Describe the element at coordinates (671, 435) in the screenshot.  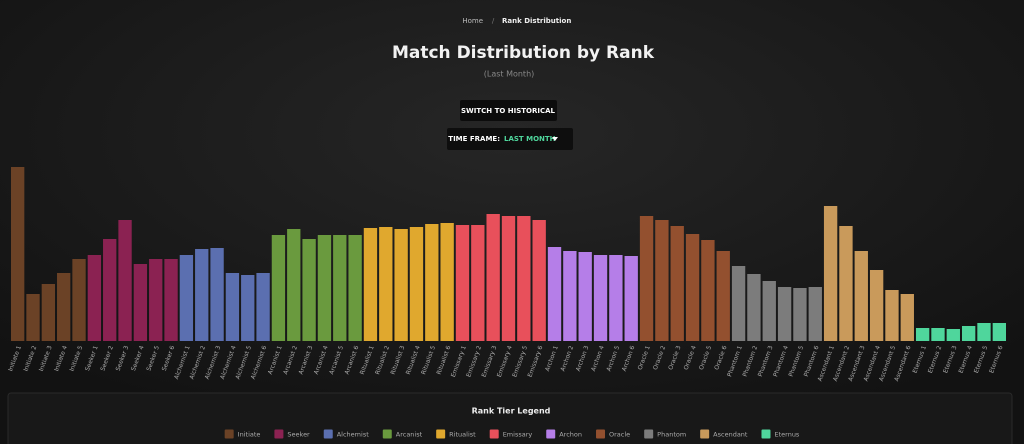
I see `legend-label: Phantom` at that location.